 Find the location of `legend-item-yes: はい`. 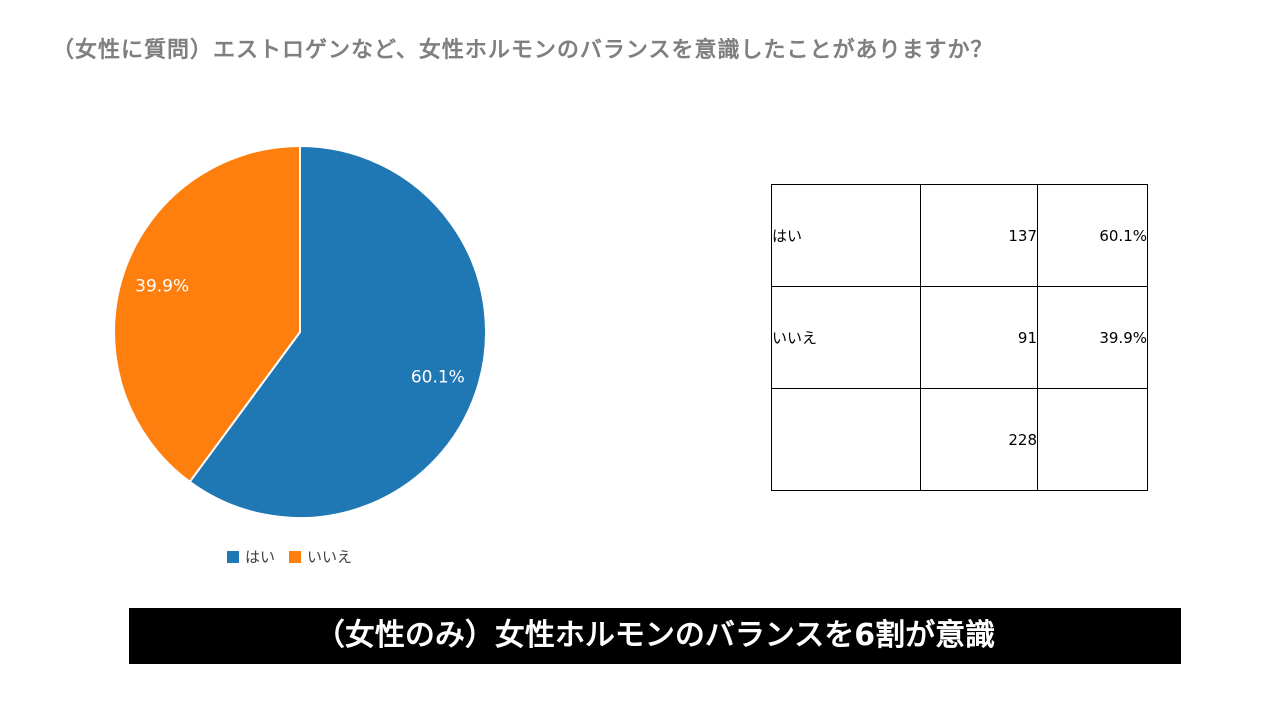

legend-item-yes: はい is located at coordinates (251, 556).